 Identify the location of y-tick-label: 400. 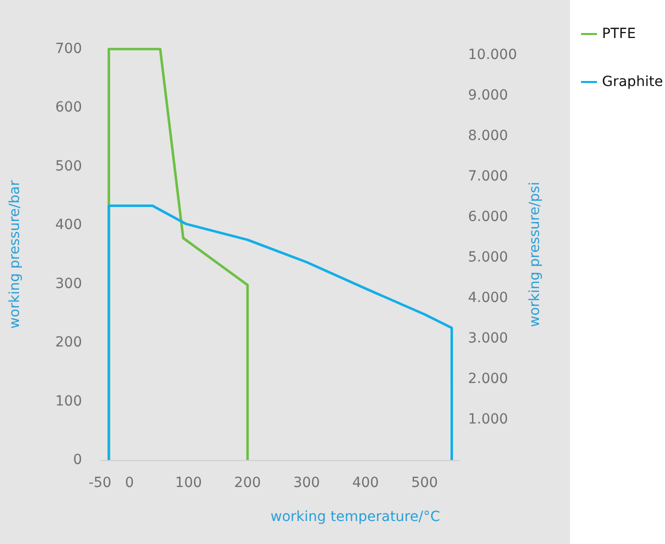
(68, 225).